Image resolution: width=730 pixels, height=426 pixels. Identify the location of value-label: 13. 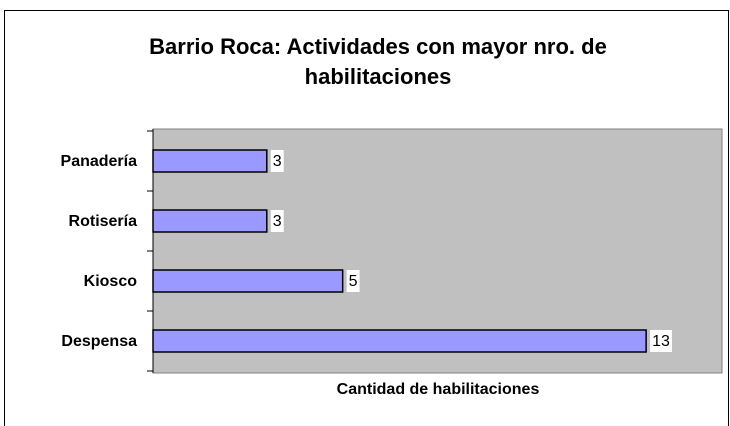
(661, 341).